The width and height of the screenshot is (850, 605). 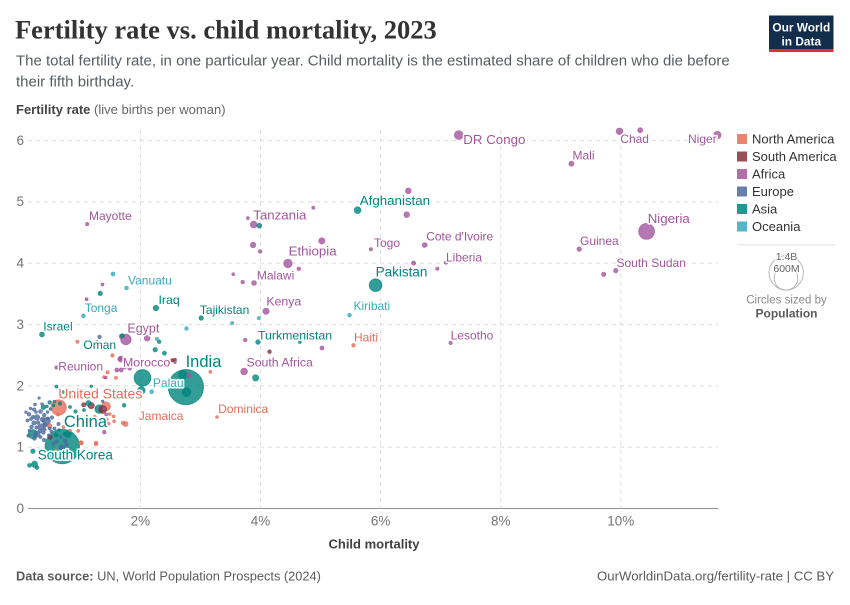 What do you see at coordinates (776, 226) in the screenshot?
I see `svg-text: Oceania` at bounding box center [776, 226].